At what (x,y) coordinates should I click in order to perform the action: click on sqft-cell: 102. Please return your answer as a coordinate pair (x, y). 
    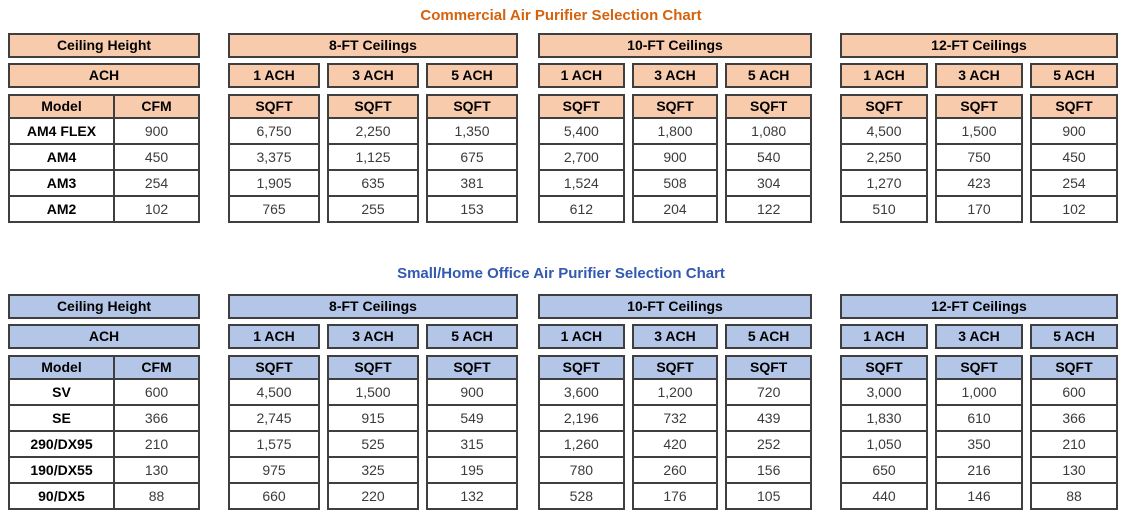
    Looking at the image, I should click on (1074, 208).